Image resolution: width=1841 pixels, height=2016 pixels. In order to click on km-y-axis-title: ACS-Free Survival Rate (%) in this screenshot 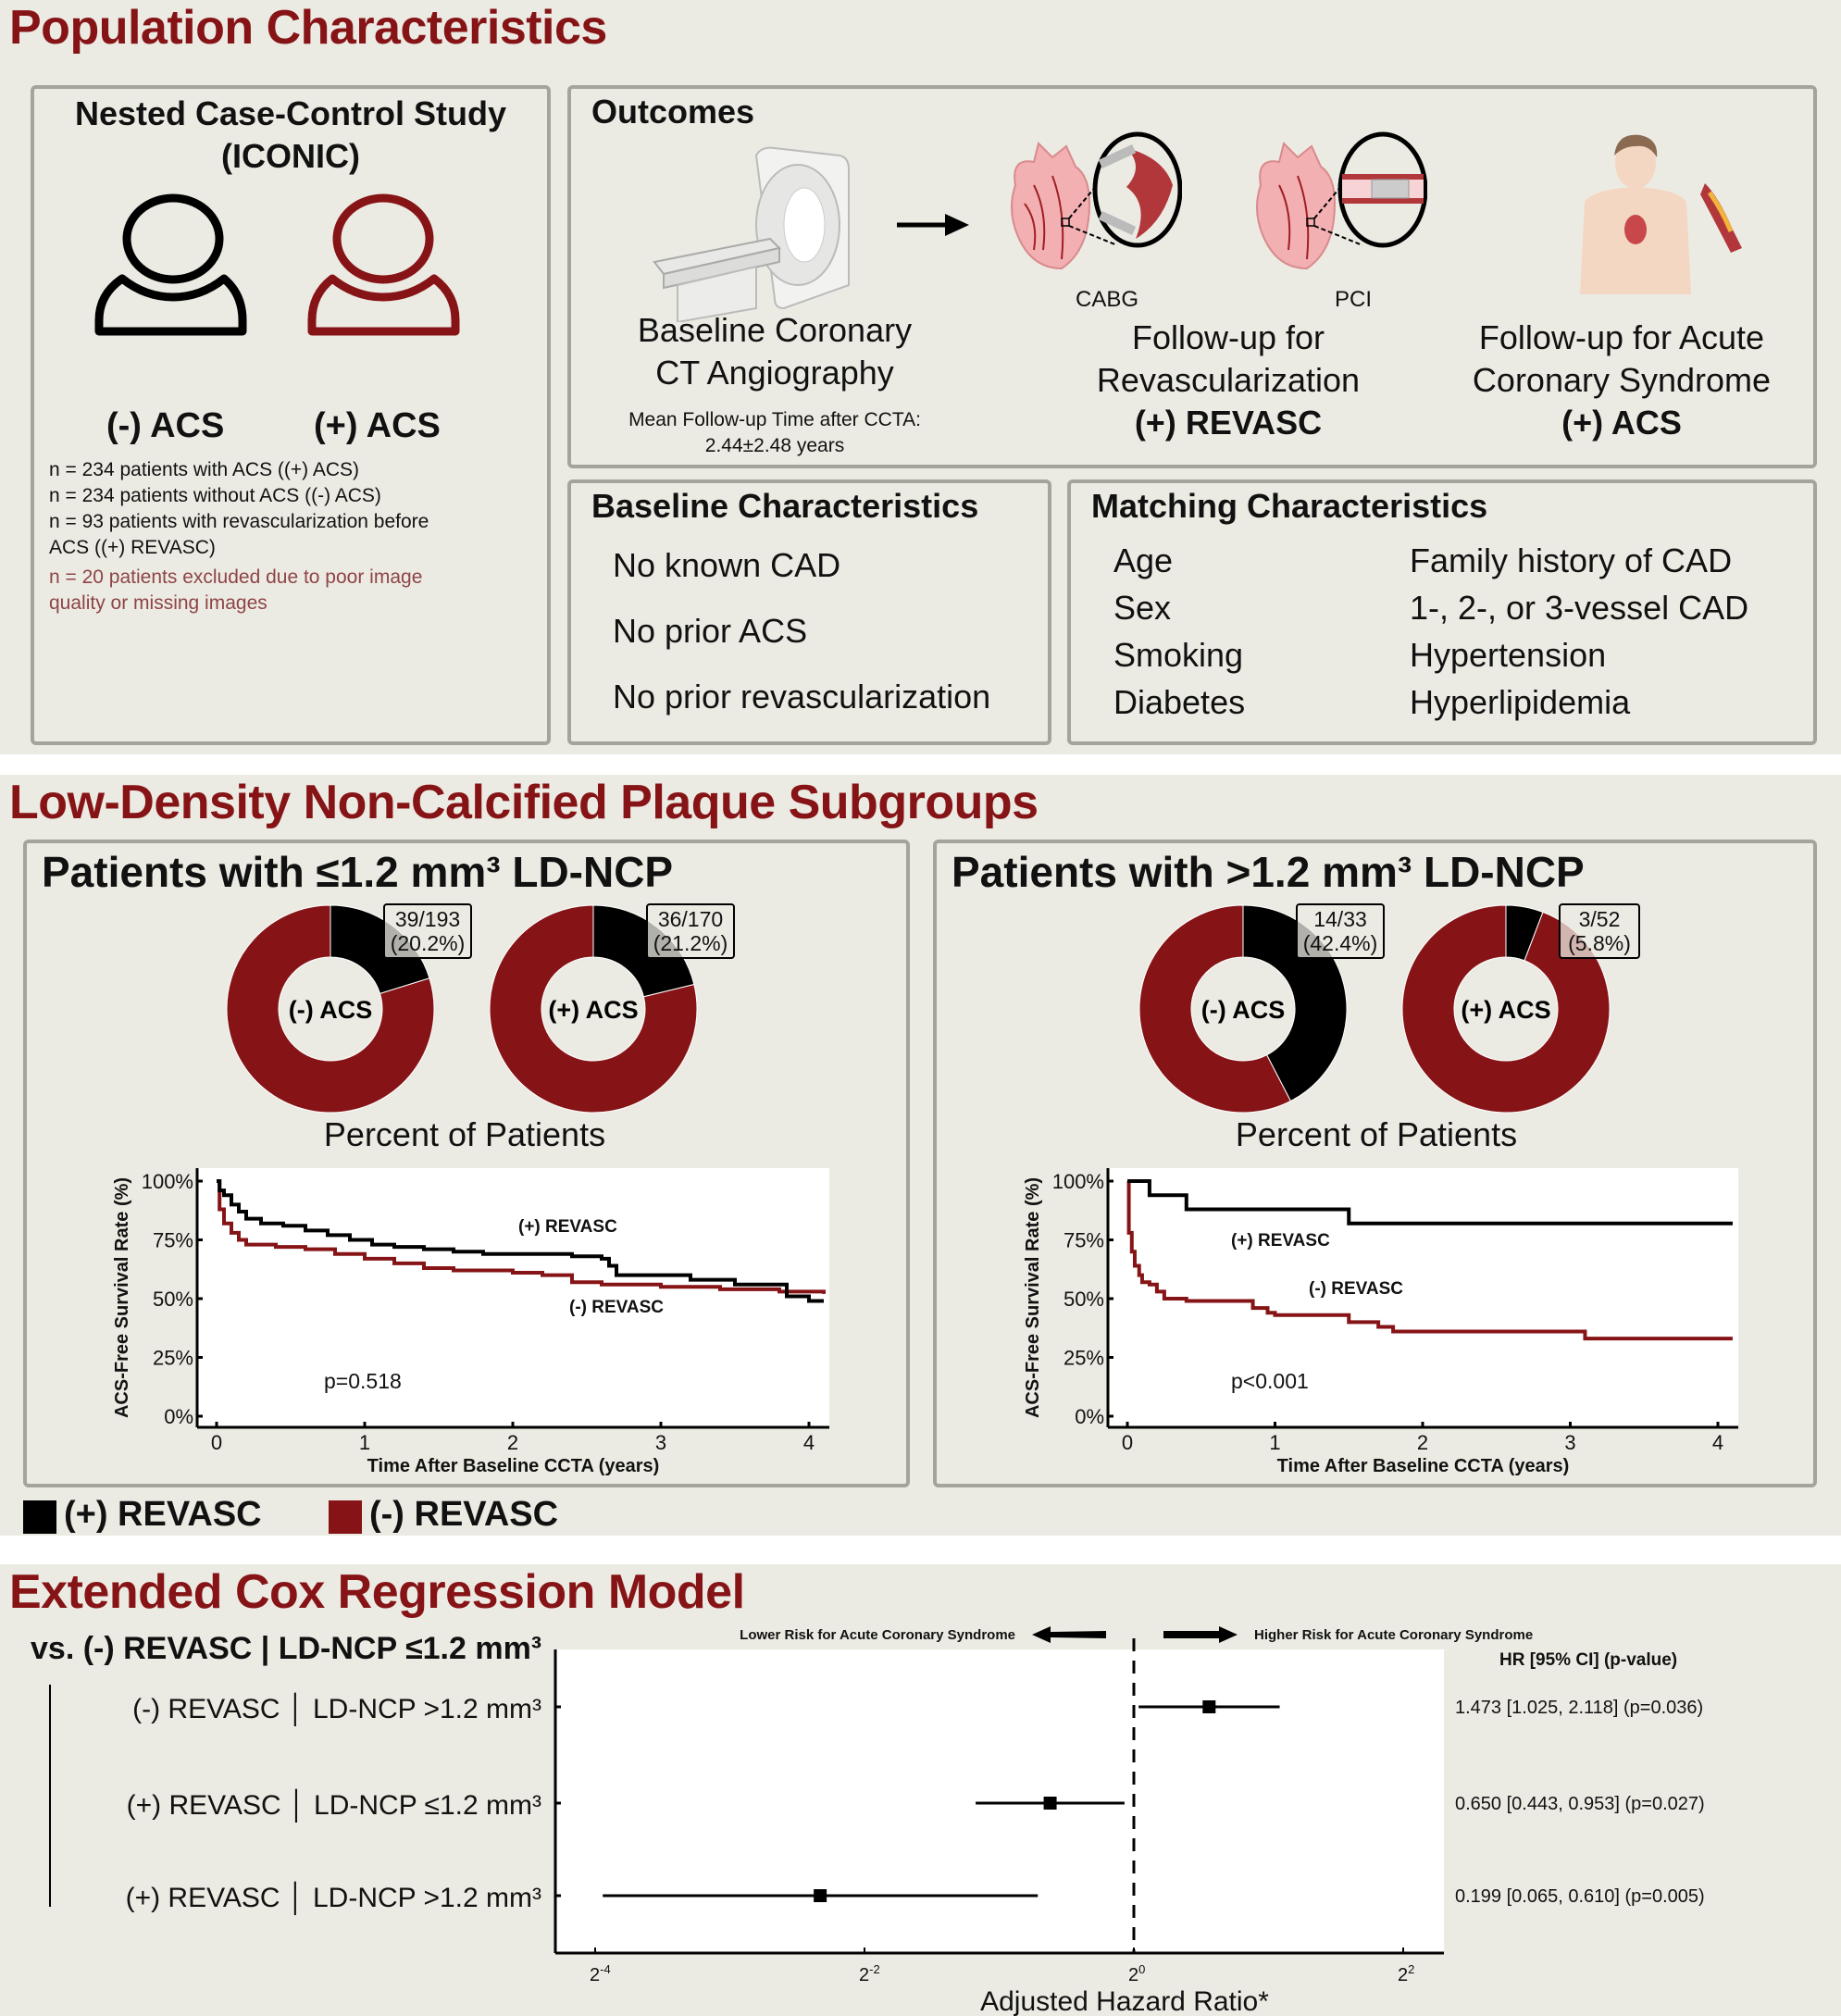, I will do `click(122, 1297)`.